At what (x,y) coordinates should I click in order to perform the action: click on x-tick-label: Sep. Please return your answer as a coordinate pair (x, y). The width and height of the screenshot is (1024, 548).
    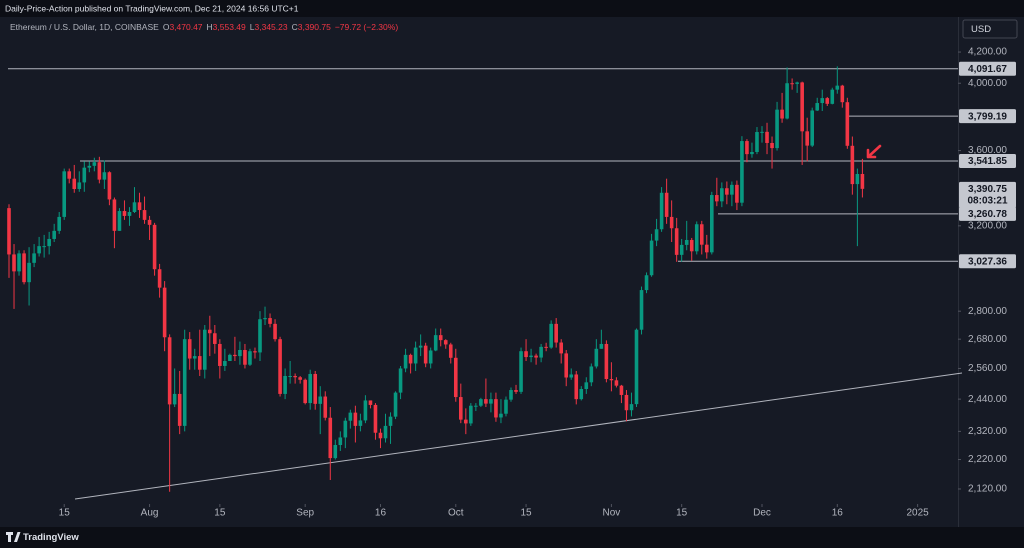
    Looking at the image, I should click on (305, 513).